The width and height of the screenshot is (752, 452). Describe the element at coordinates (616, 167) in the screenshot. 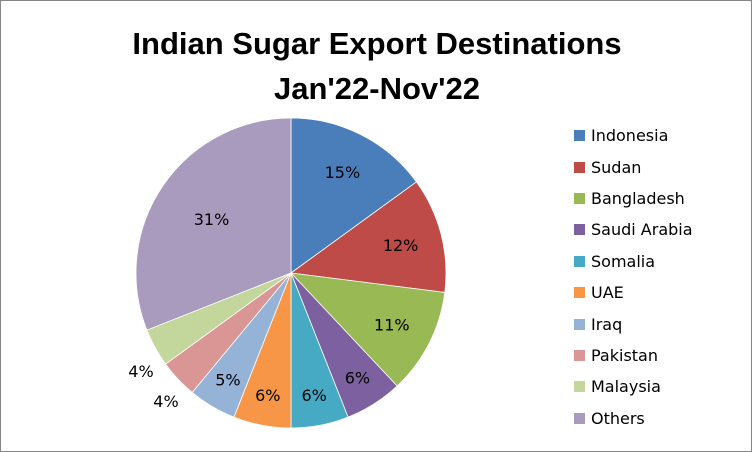

I see `legend-label: Sudan` at that location.